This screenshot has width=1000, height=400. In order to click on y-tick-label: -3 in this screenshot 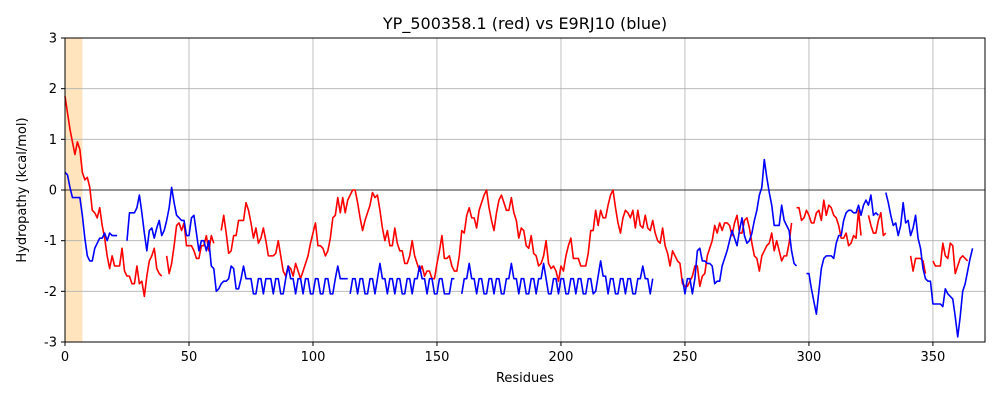, I will do `click(50, 343)`.